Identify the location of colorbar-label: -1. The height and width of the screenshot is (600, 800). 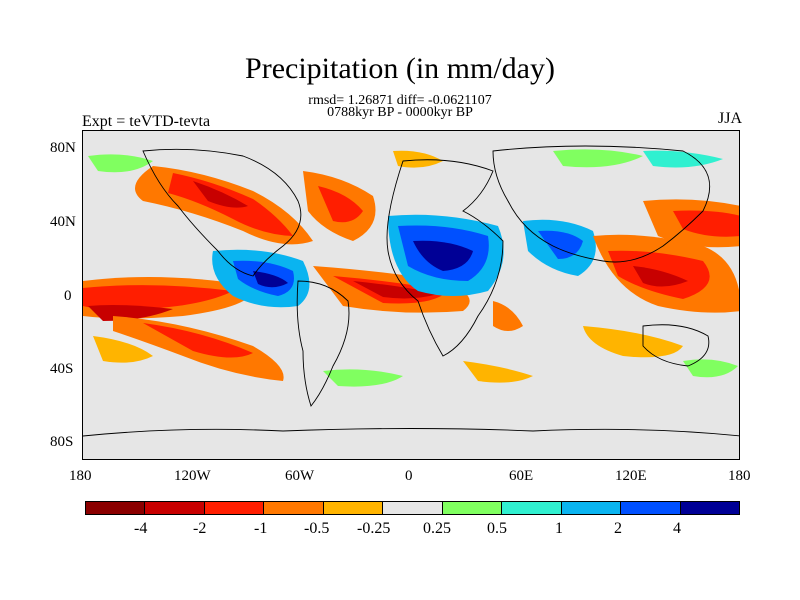
(261, 528).